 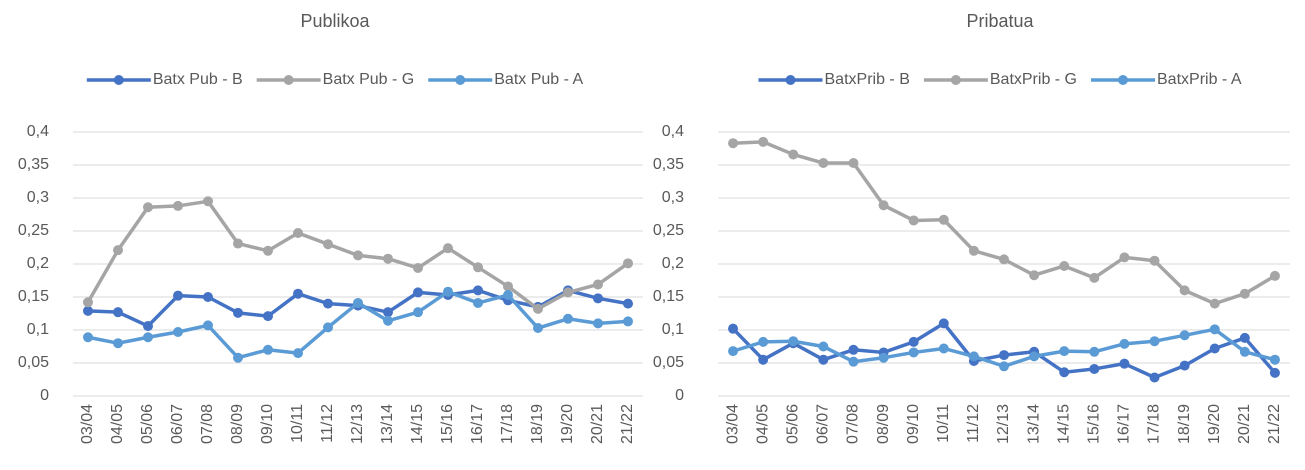 I want to click on y-tick-label: 0, so click(x=679, y=395).